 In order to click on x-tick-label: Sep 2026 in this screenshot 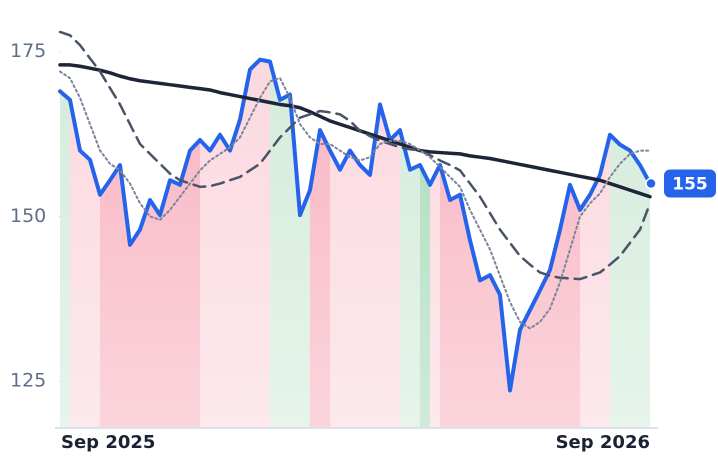, I will do `click(603, 442)`.